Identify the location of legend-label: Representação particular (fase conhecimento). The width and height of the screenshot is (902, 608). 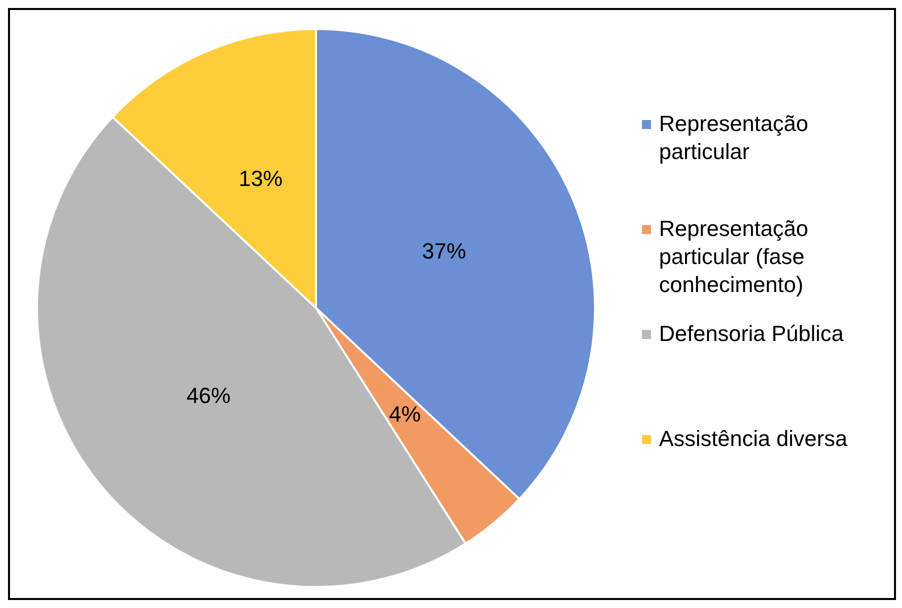
(734, 257).